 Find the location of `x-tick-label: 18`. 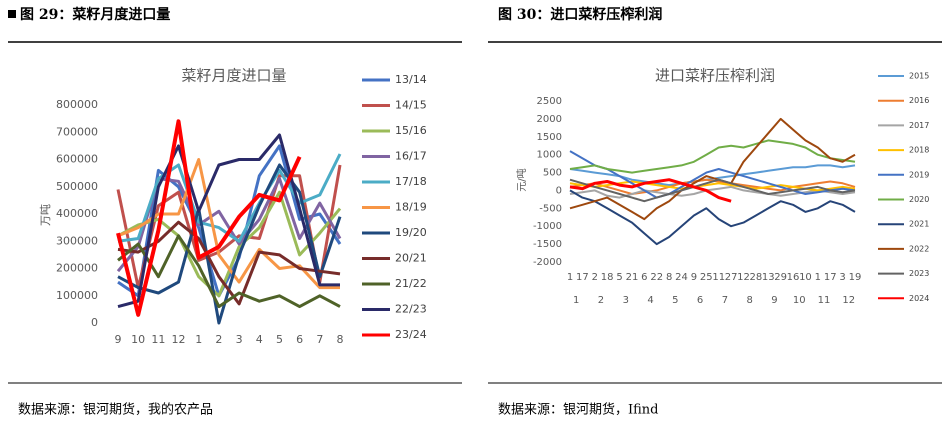

x-tick-label: 18 is located at coordinates (607, 277).